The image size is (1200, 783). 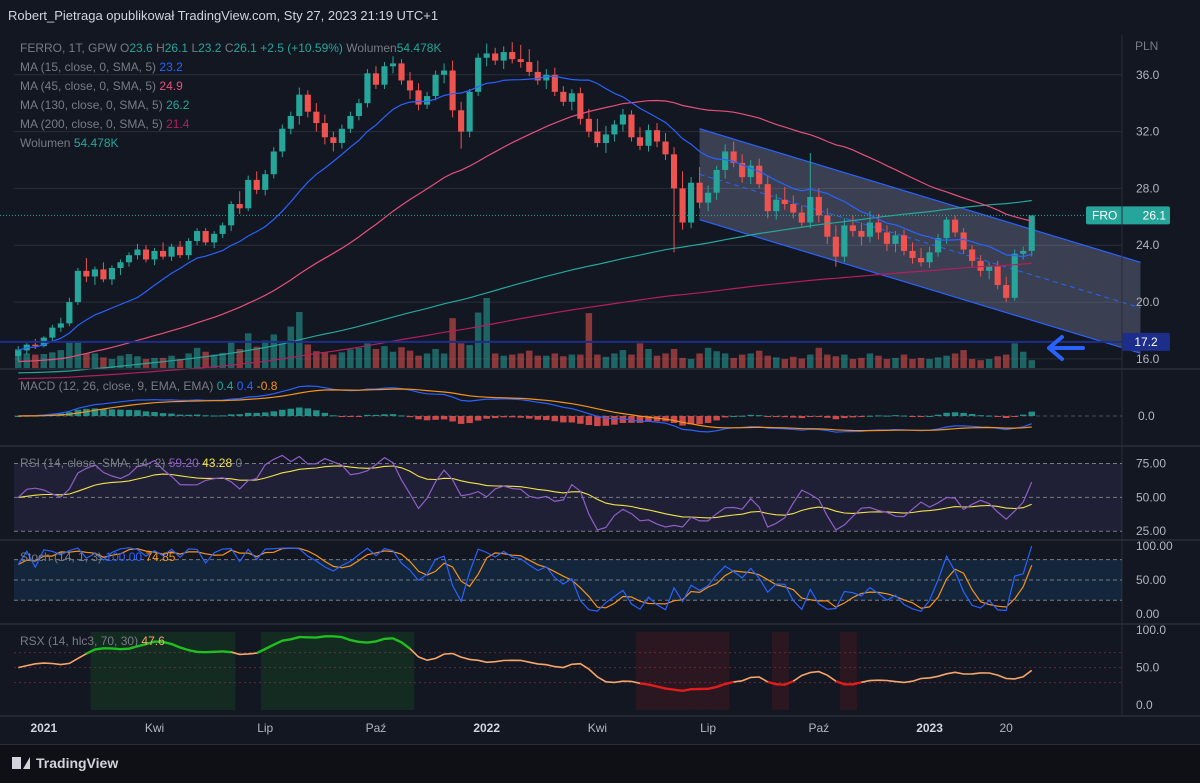 I want to click on macd-legend-part: -0.8, so click(x=267, y=386).